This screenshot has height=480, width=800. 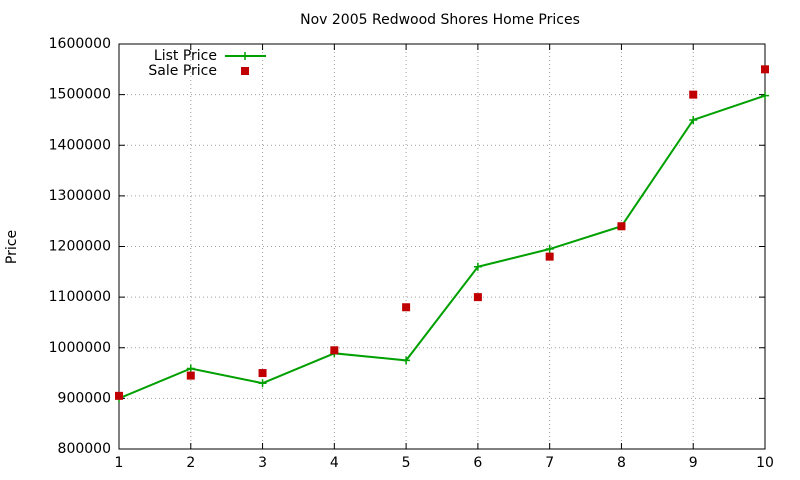 I want to click on y-tick-label: 1400000, so click(x=80, y=145).